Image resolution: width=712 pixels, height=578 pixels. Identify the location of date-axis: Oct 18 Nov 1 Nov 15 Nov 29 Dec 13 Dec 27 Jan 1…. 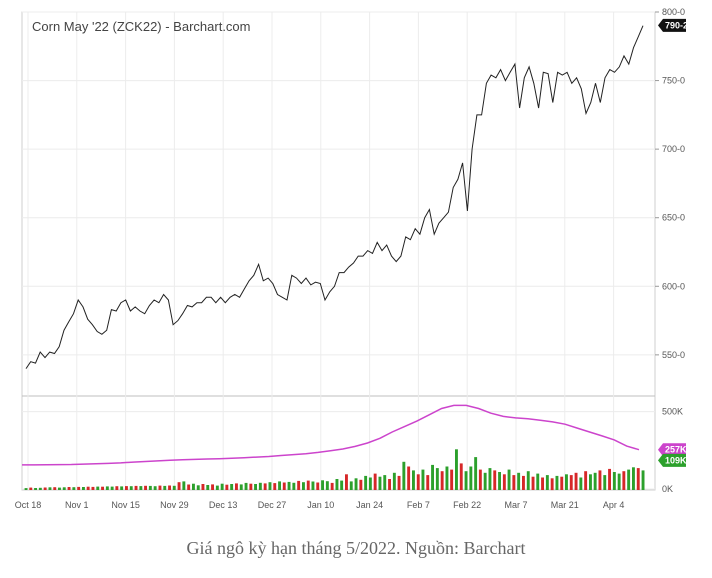
(320, 505).